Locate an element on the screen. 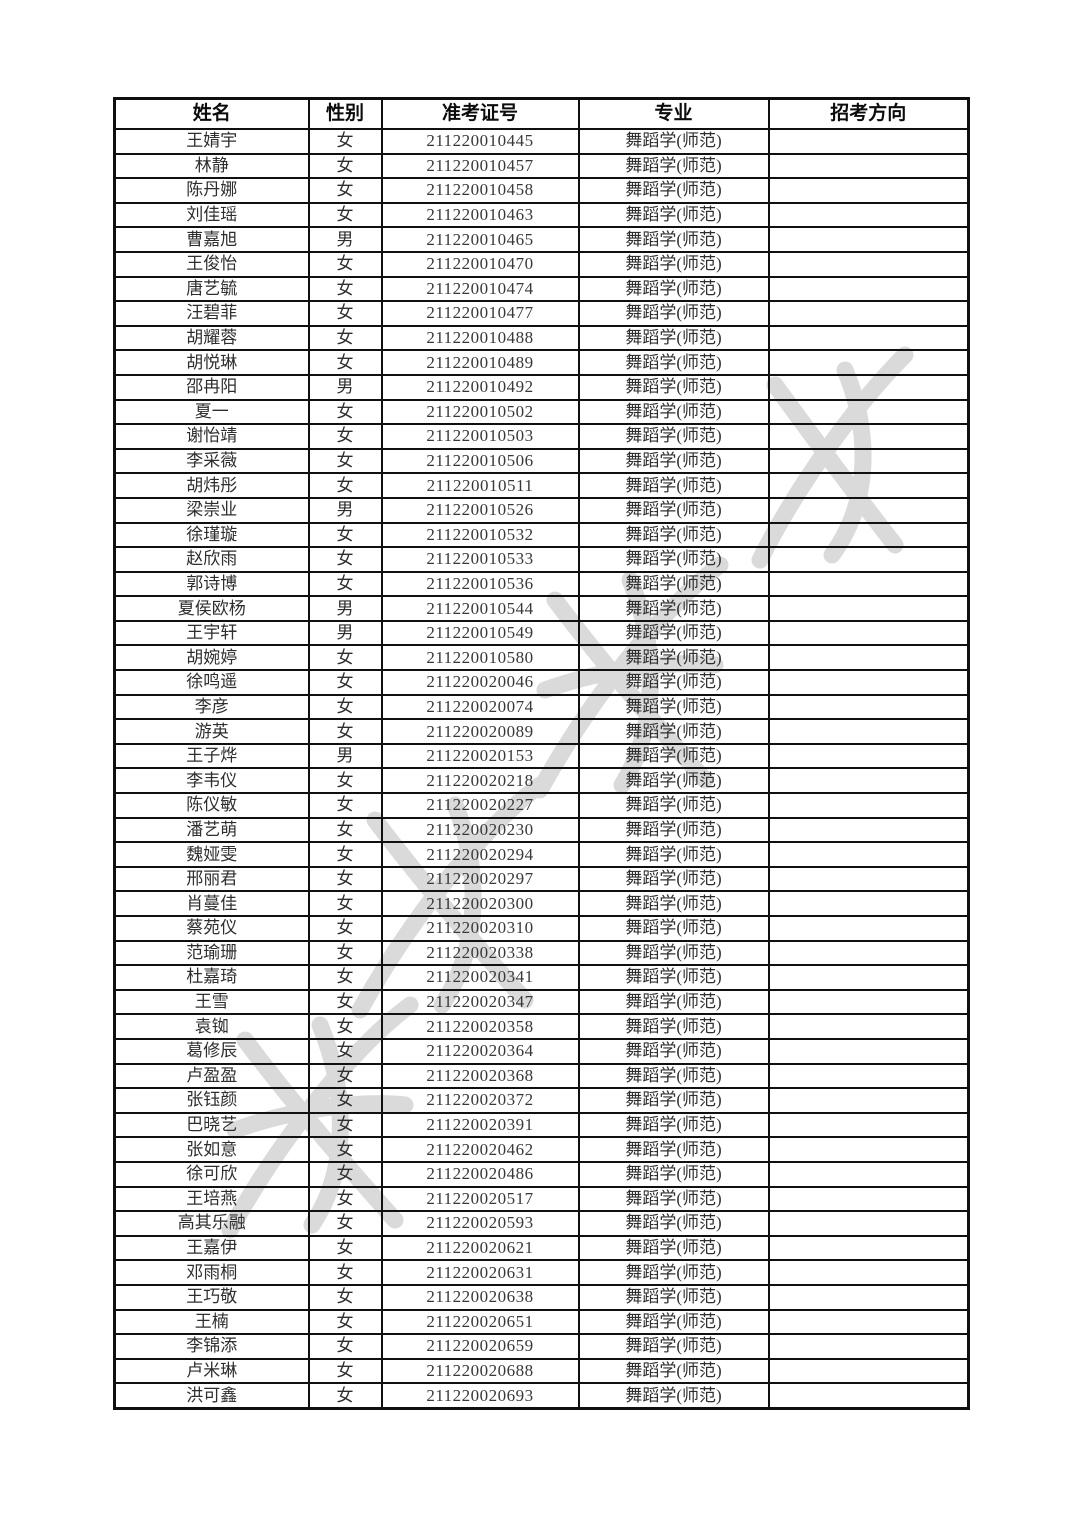  exam-number-cell: 211220010580 is located at coordinates (480, 658).